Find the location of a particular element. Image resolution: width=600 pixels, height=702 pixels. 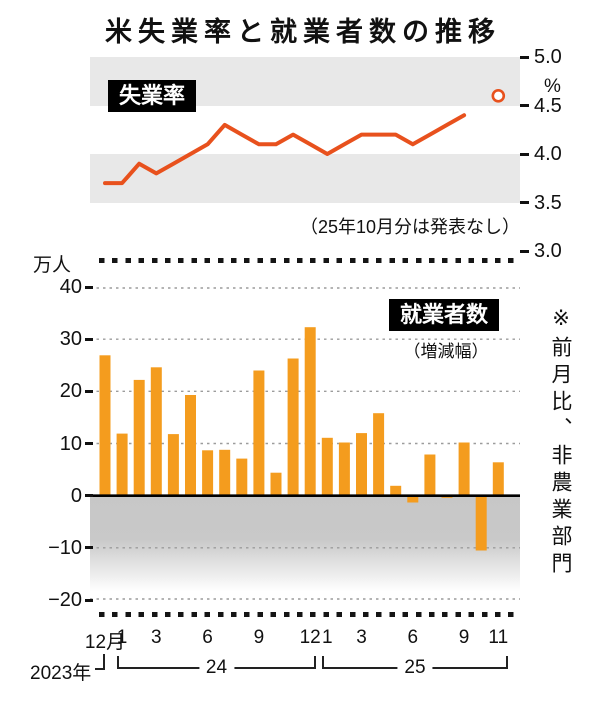

footnote-vertical: ※前月比、非農業部門 is located at coordinates (560, 442).